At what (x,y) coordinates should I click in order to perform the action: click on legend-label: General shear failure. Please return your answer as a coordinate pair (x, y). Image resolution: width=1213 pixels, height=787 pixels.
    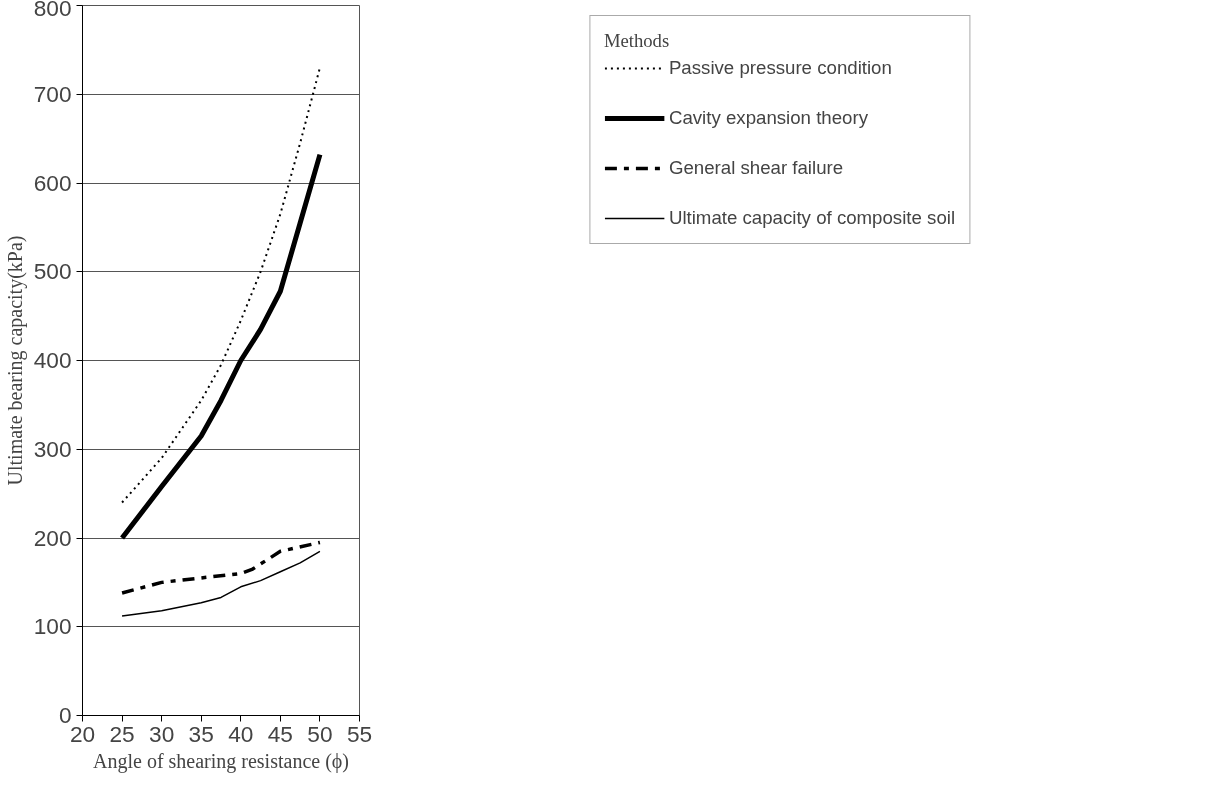
    Looking at the image, I should click on (756, 168).